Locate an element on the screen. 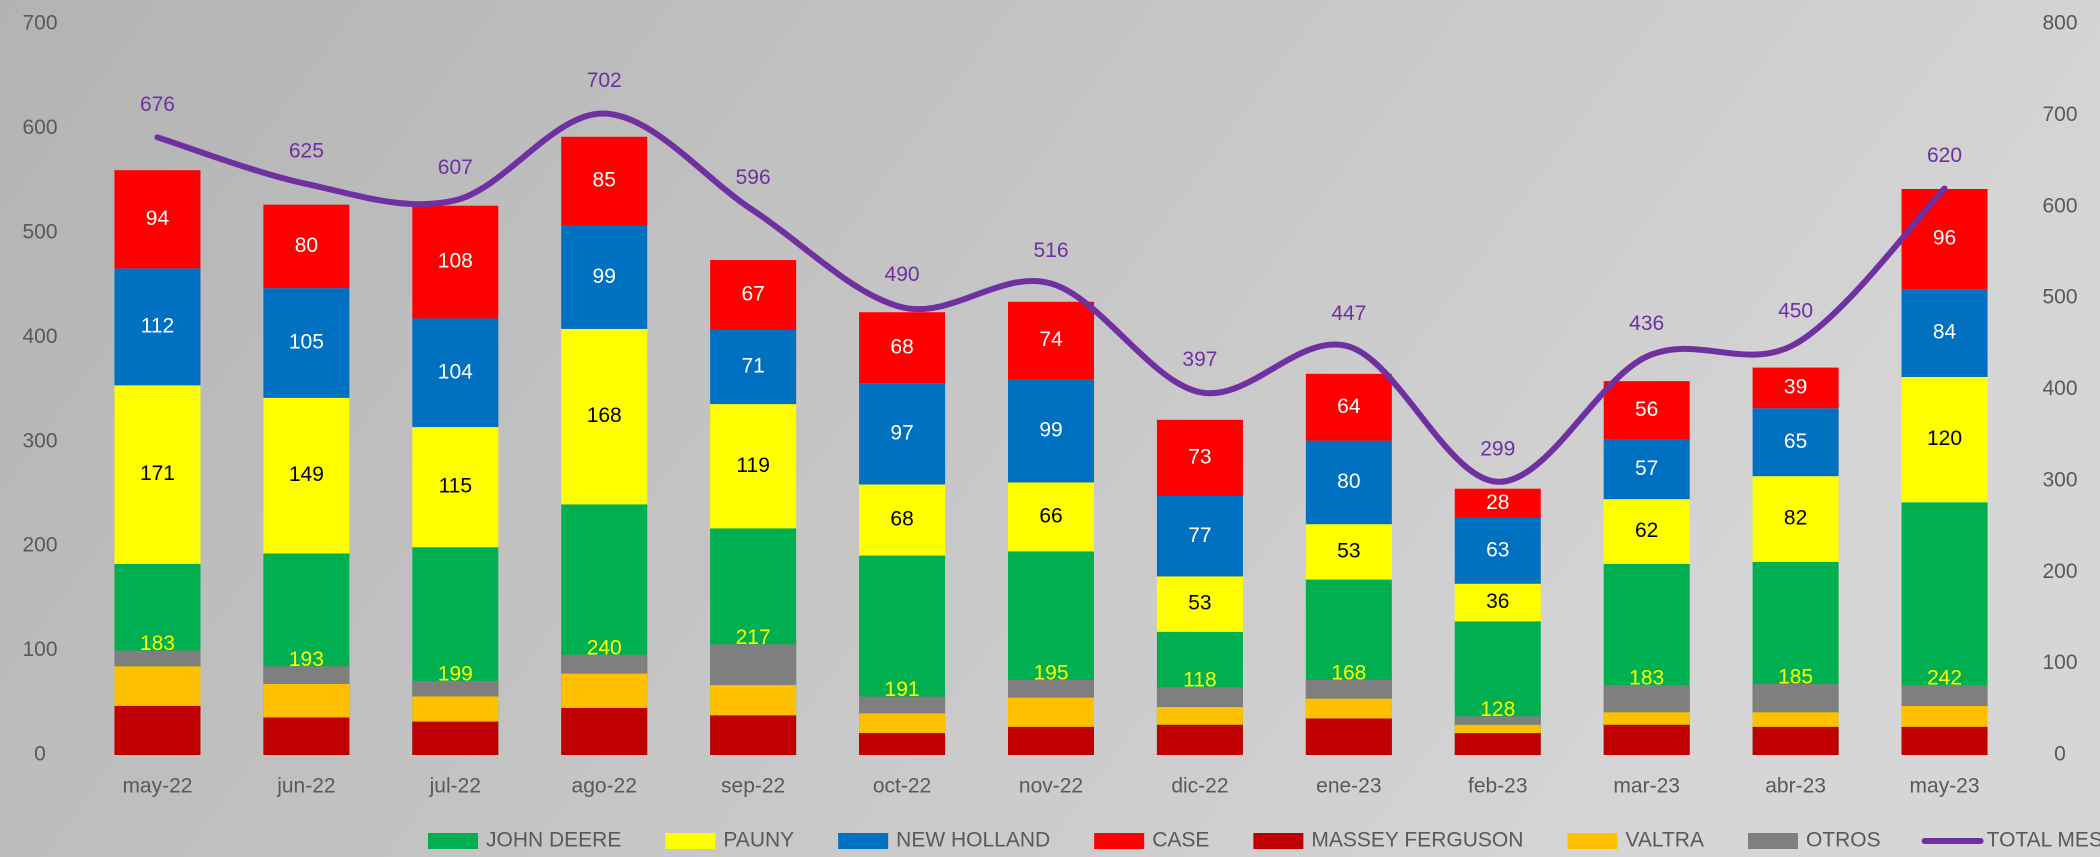 The height and width of the screenshot is (857, 2100). line-label: 299 is located at coordinates (1497, 448).